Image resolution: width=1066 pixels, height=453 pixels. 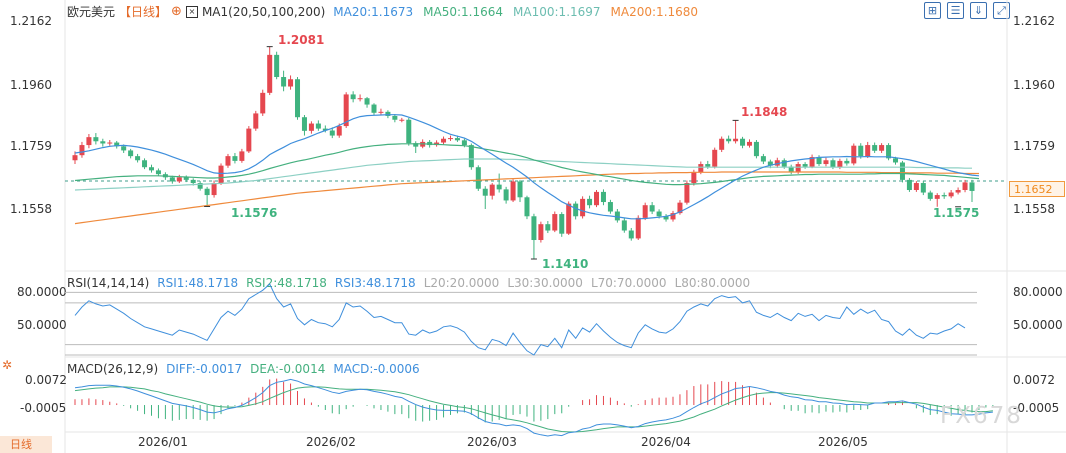 What do you see at coordinates (520, 319) in the screenshot?
I see `rsi-line` at bounding box center [520, 319].